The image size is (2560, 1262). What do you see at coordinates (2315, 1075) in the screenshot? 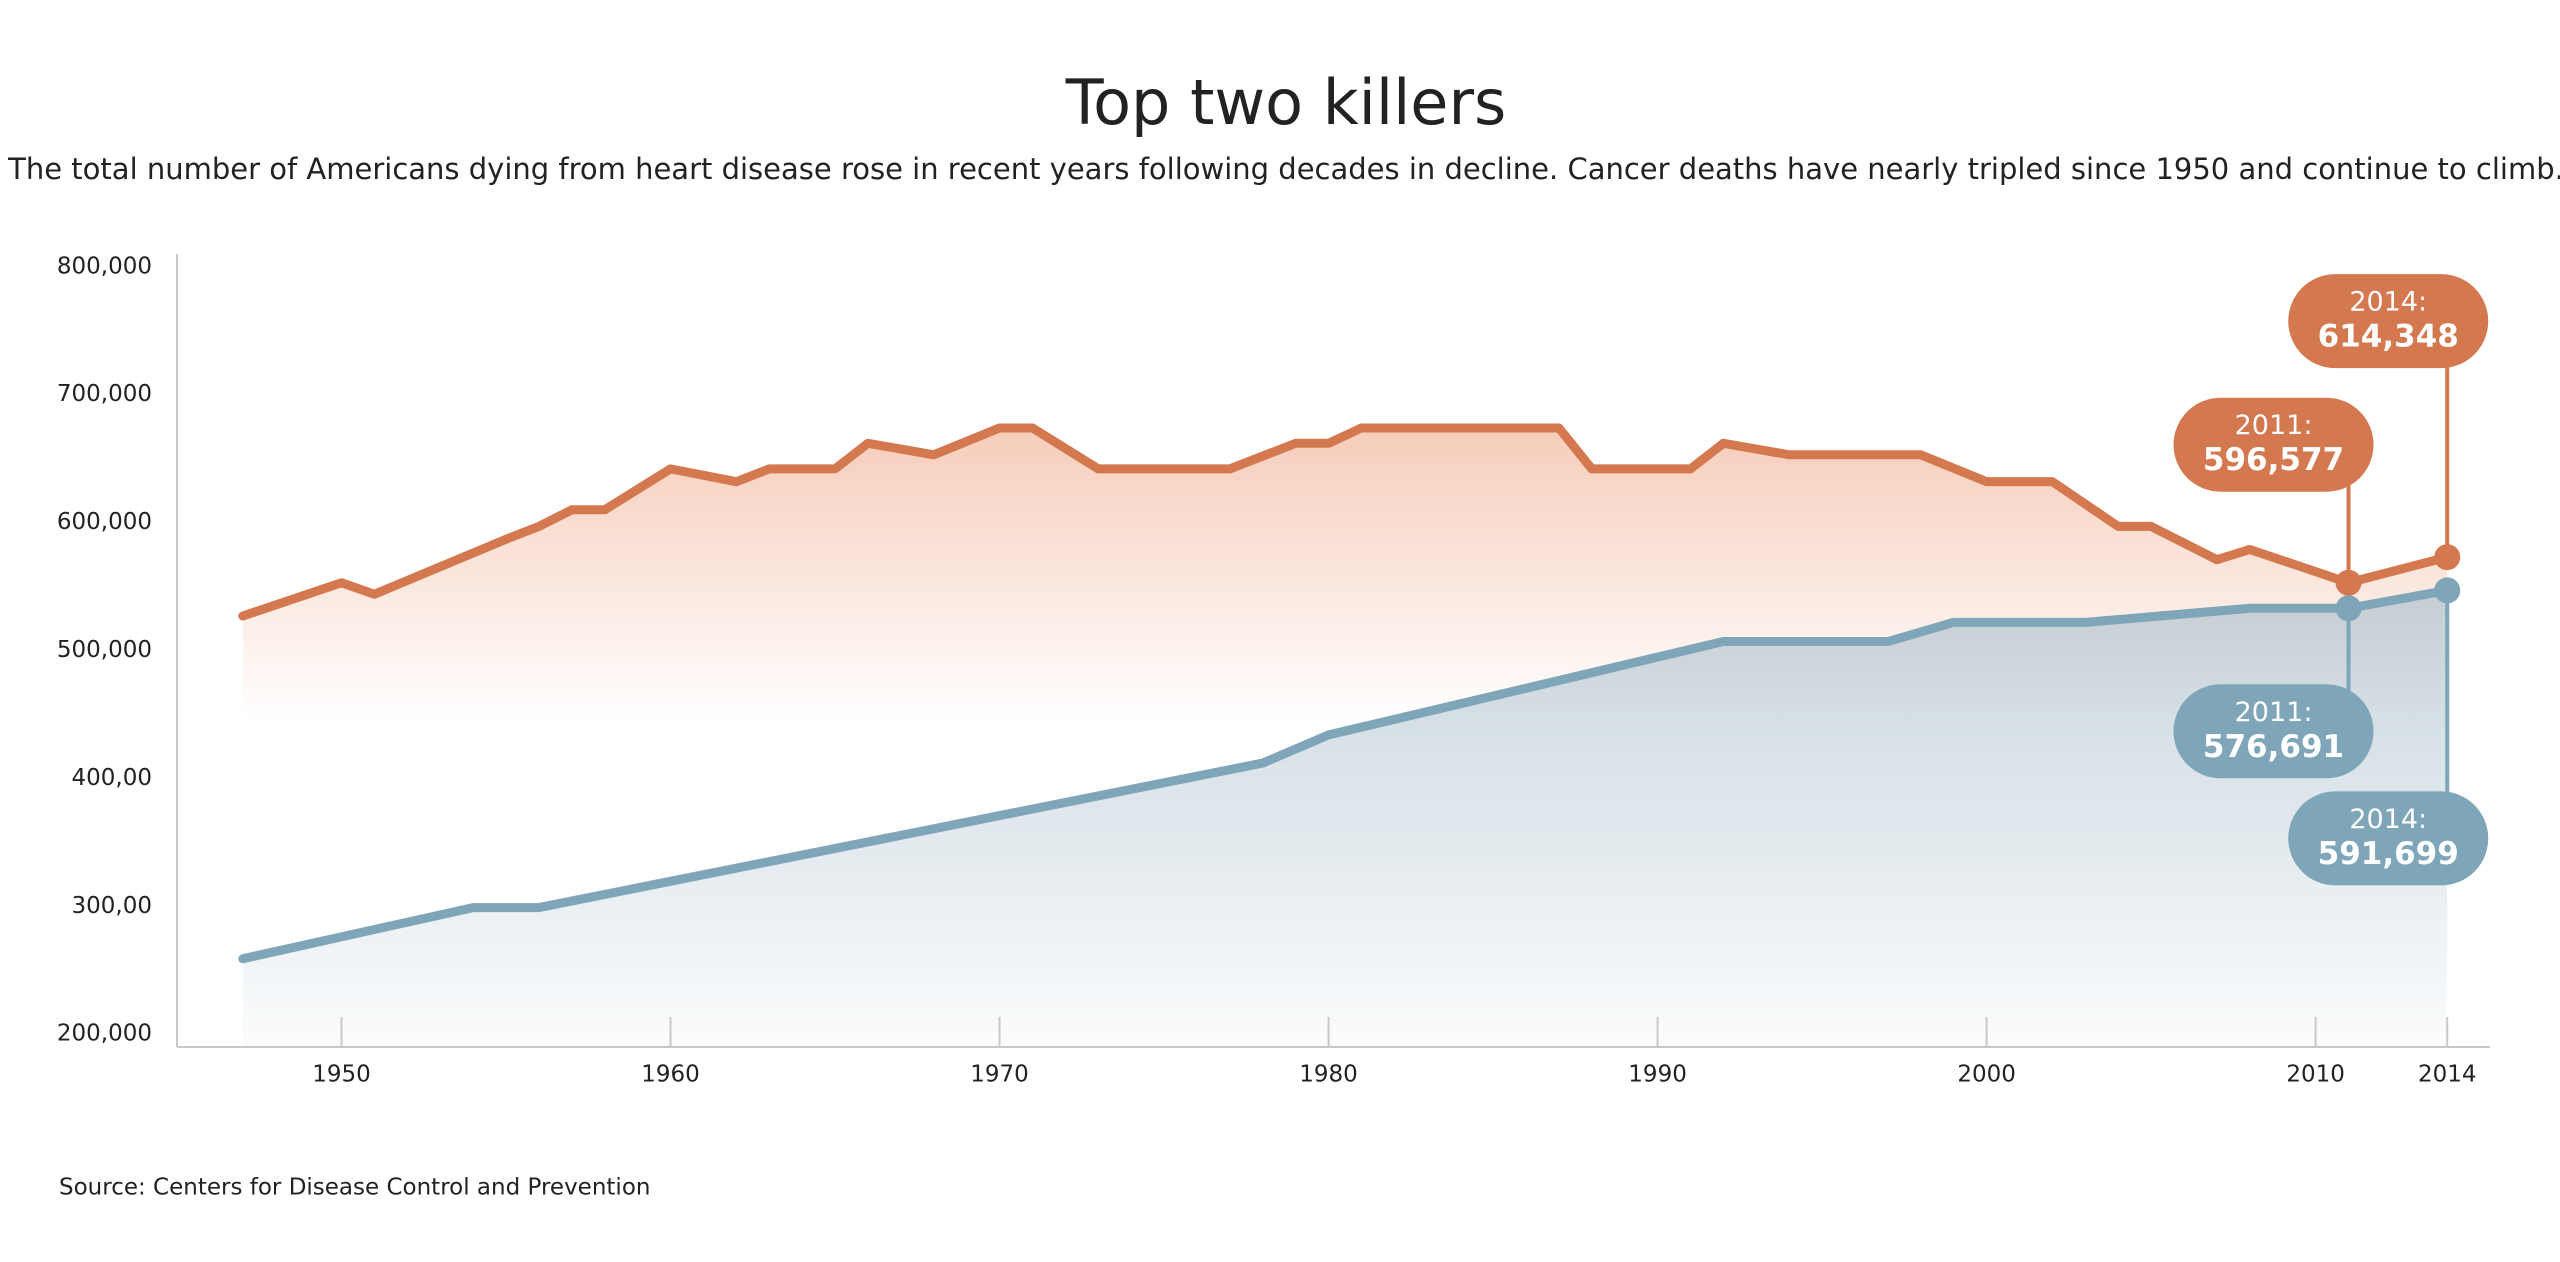
I see `x-tick-label: 2010` at bounding box center [2315, 1075].